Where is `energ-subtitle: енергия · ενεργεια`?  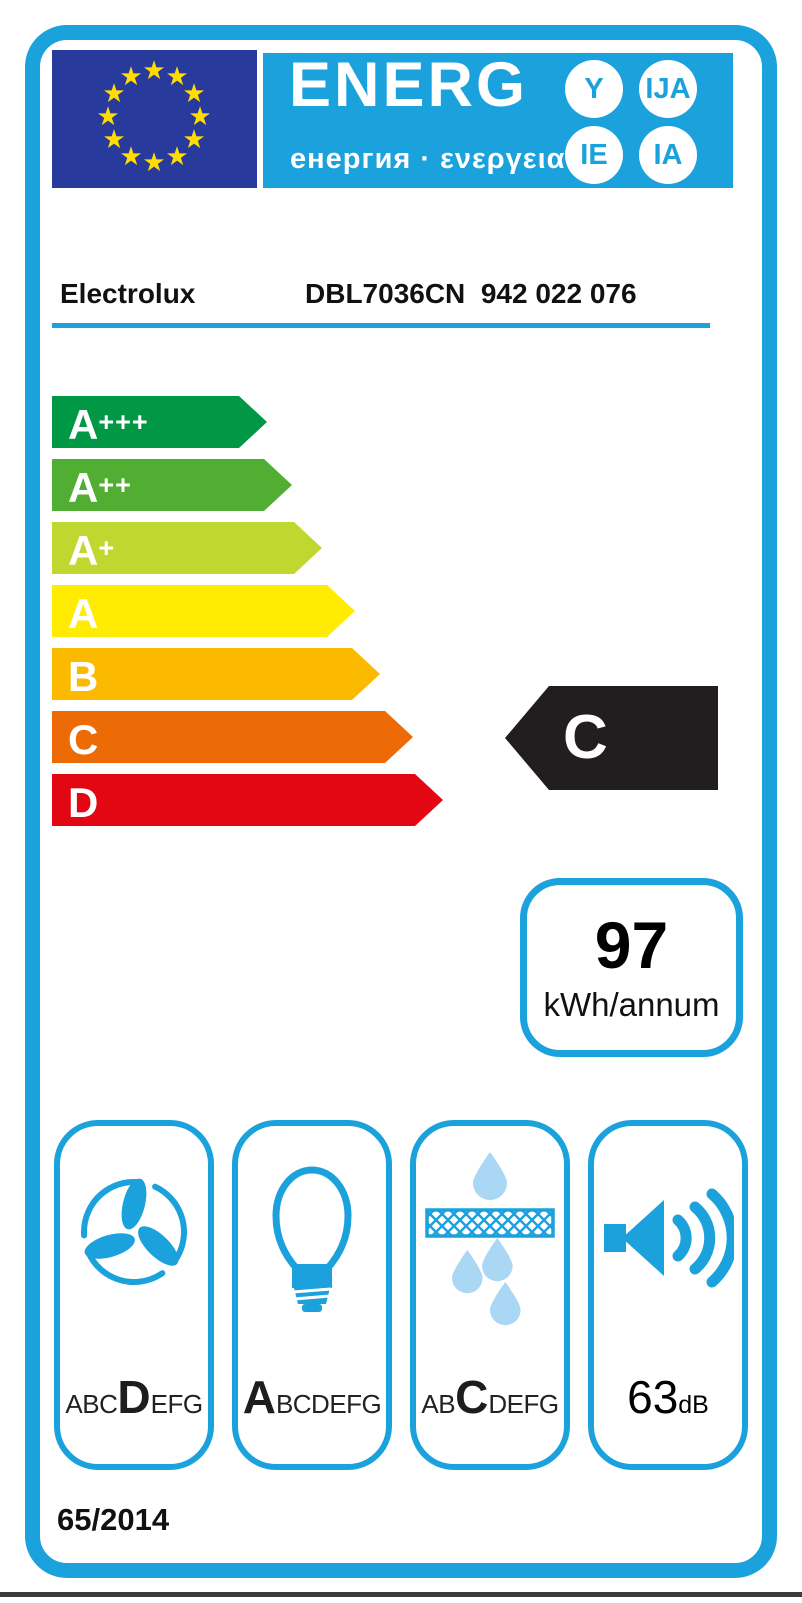
energ-subtitle: енергия · ενεργεια is located at coordinates (428, 159).